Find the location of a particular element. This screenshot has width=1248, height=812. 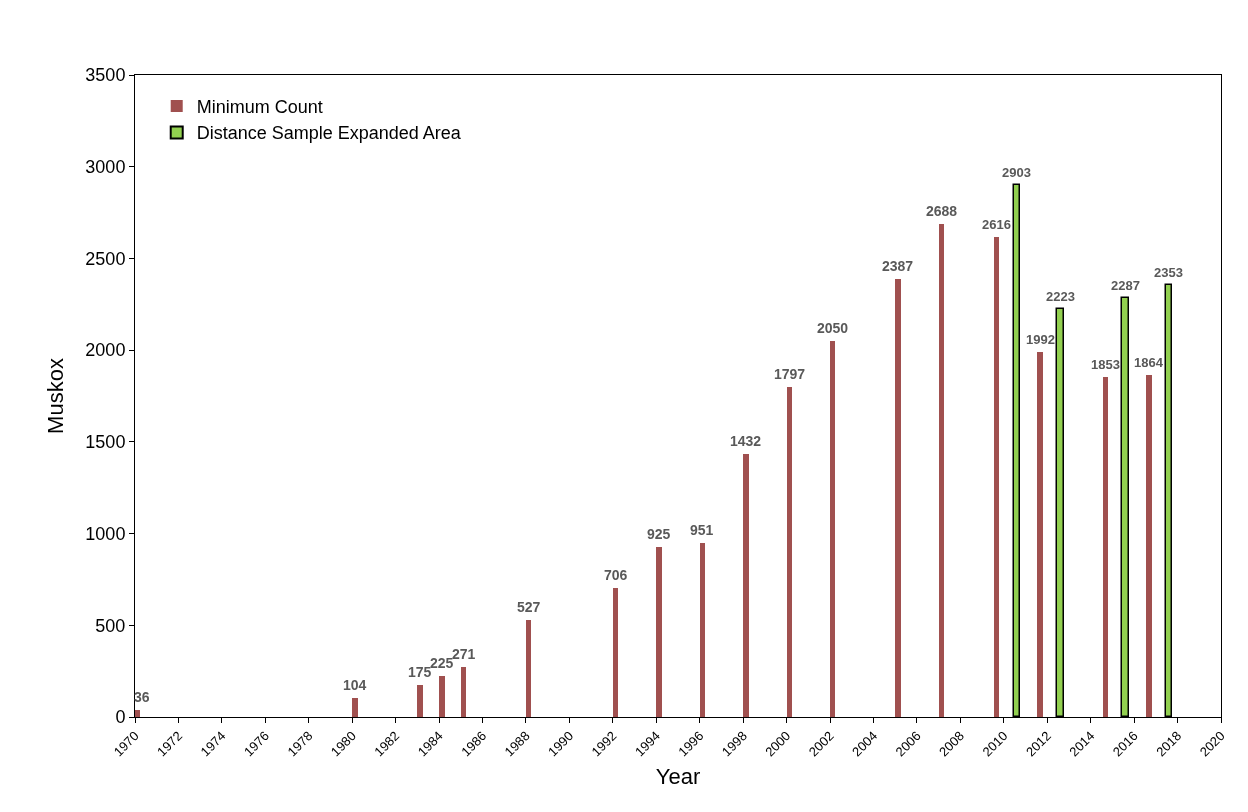

y-tick-label: 2000 is located at coordinates (105, 350).